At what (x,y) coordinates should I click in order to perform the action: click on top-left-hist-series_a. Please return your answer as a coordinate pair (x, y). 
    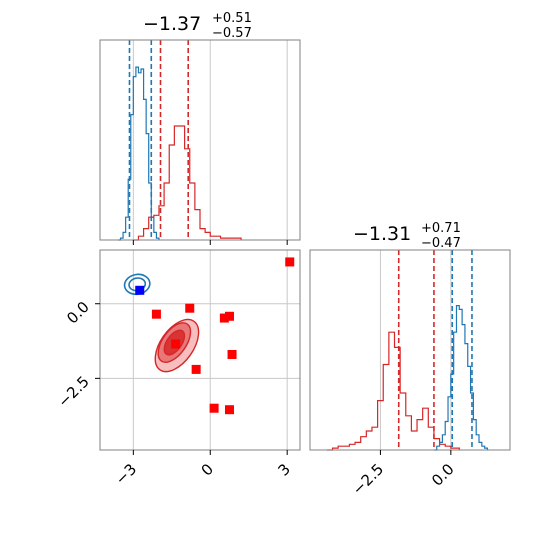
    Looking at the image, I should click on (187, 183).